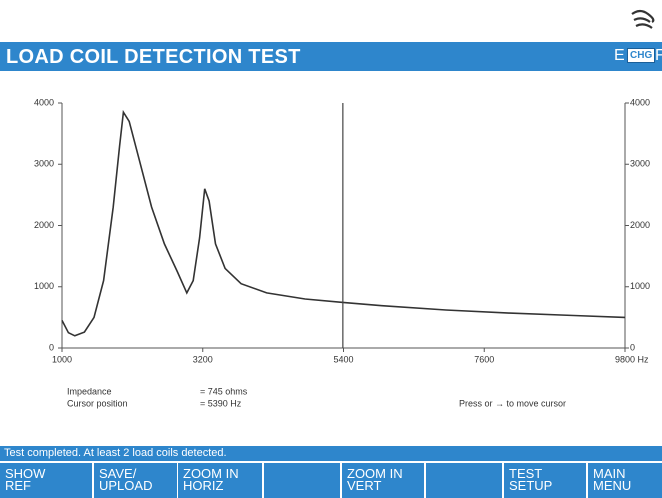 This screenshot has width=662, height=498. Describe the element at coordinates (619, 55) in the screenshot. I see `indicator: E` at that location.